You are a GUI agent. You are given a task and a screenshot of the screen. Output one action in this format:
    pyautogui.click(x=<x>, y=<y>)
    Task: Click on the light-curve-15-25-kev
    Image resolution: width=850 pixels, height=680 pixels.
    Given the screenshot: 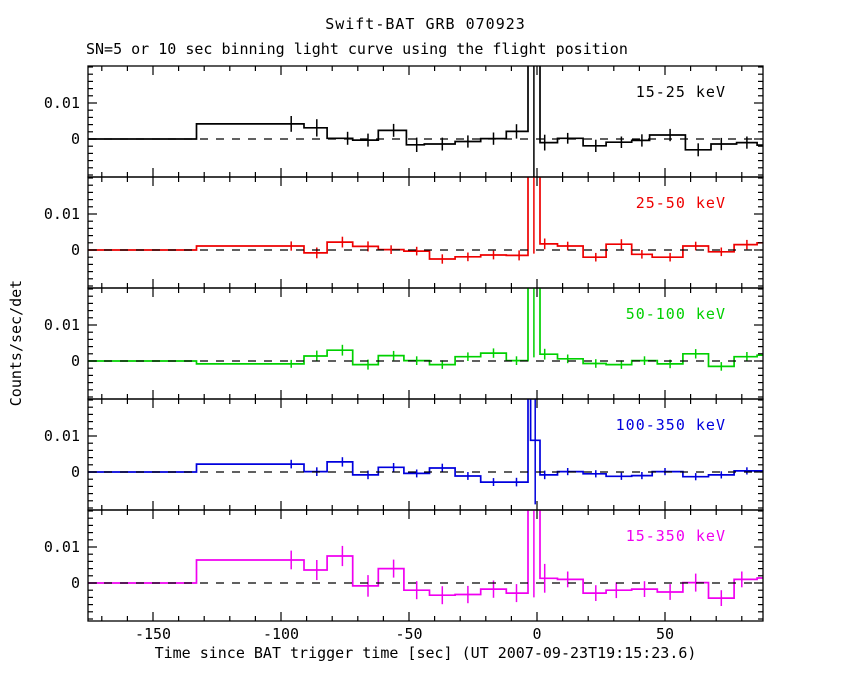 What is the action you would take?
    pyautogui.click(x=425, y=108)
    